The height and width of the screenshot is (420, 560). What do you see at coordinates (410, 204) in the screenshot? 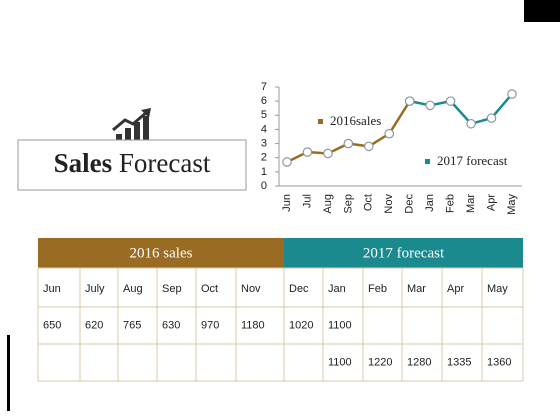
I see `x-tick-label: Dec` at bounding box center [410, 204].